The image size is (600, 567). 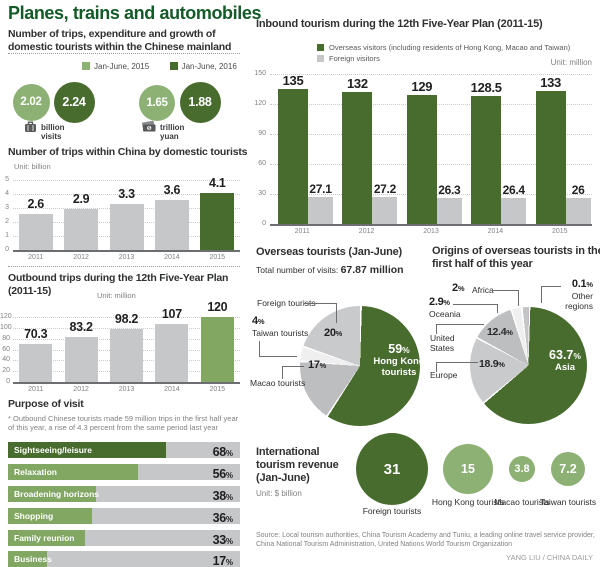 I want to click on revenue-bubble-label: Hong Kong tourists, so click(x=468, y=502).